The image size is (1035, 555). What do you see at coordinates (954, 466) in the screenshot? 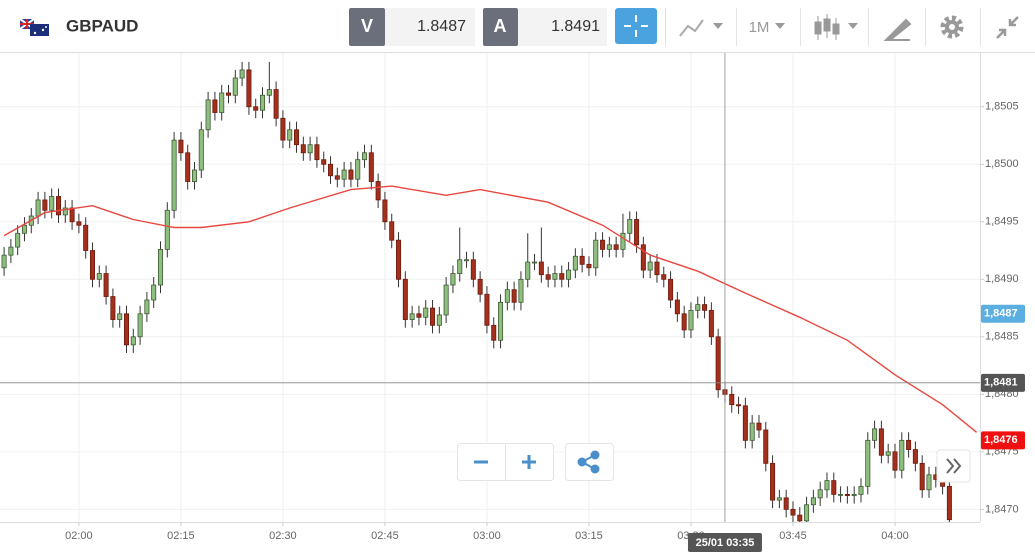
I see `scroll-right-icon` at bounding box center [954, 466].